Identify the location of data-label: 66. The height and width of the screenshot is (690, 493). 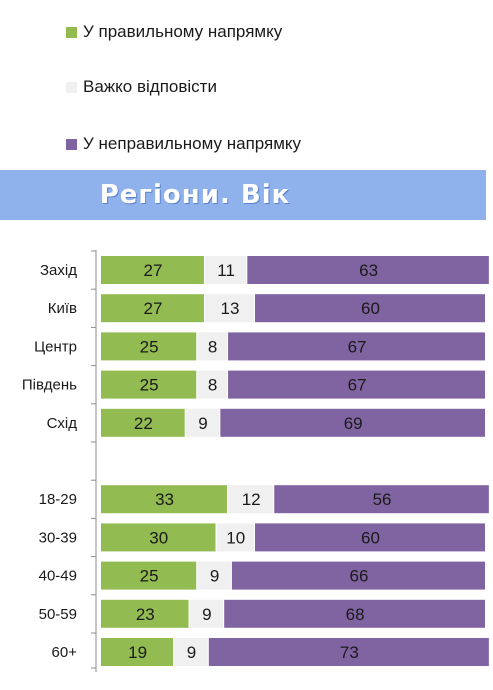
(358, 576).